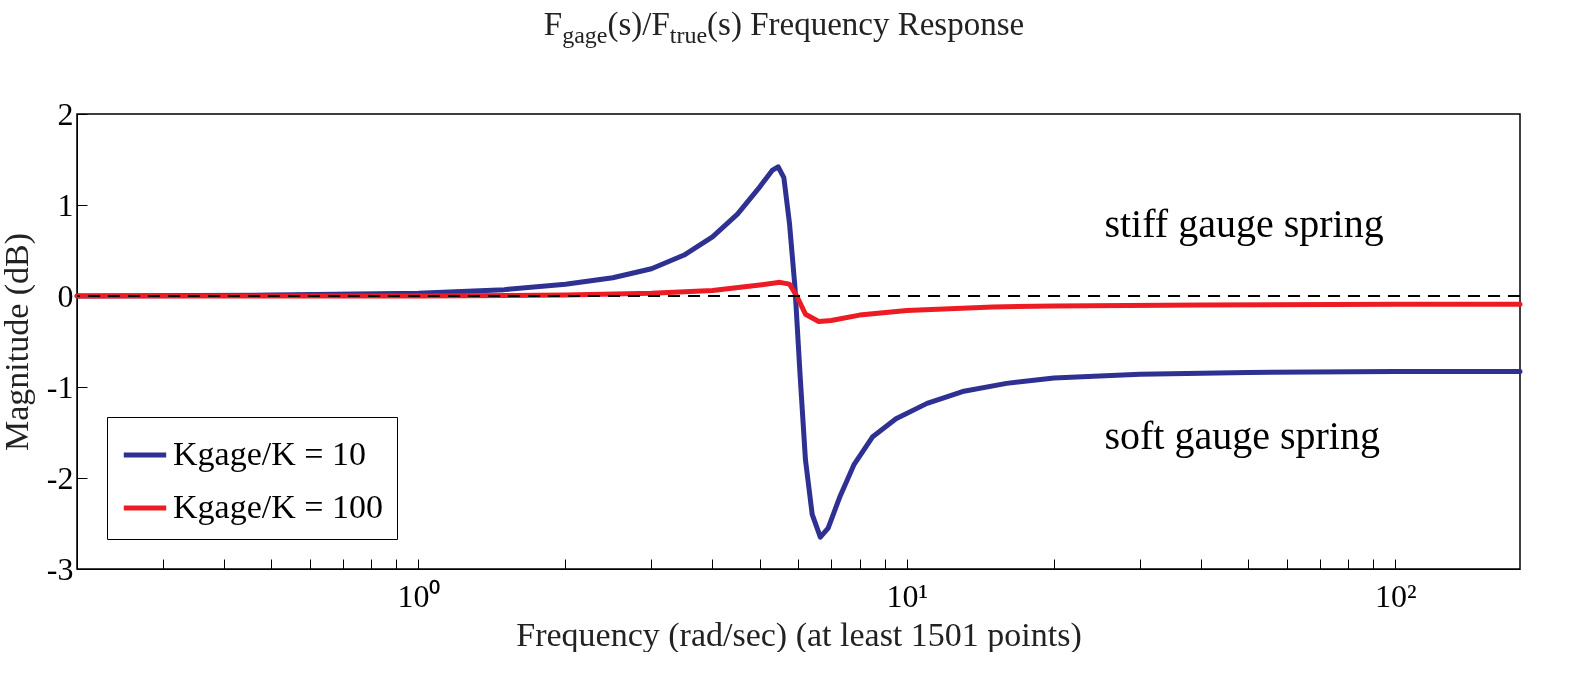 This screenshot has height=677, width=1577. Describe the element at coordinates (907, 595) in the screenshot. I see `x-tick-label: 10¹` at that location.